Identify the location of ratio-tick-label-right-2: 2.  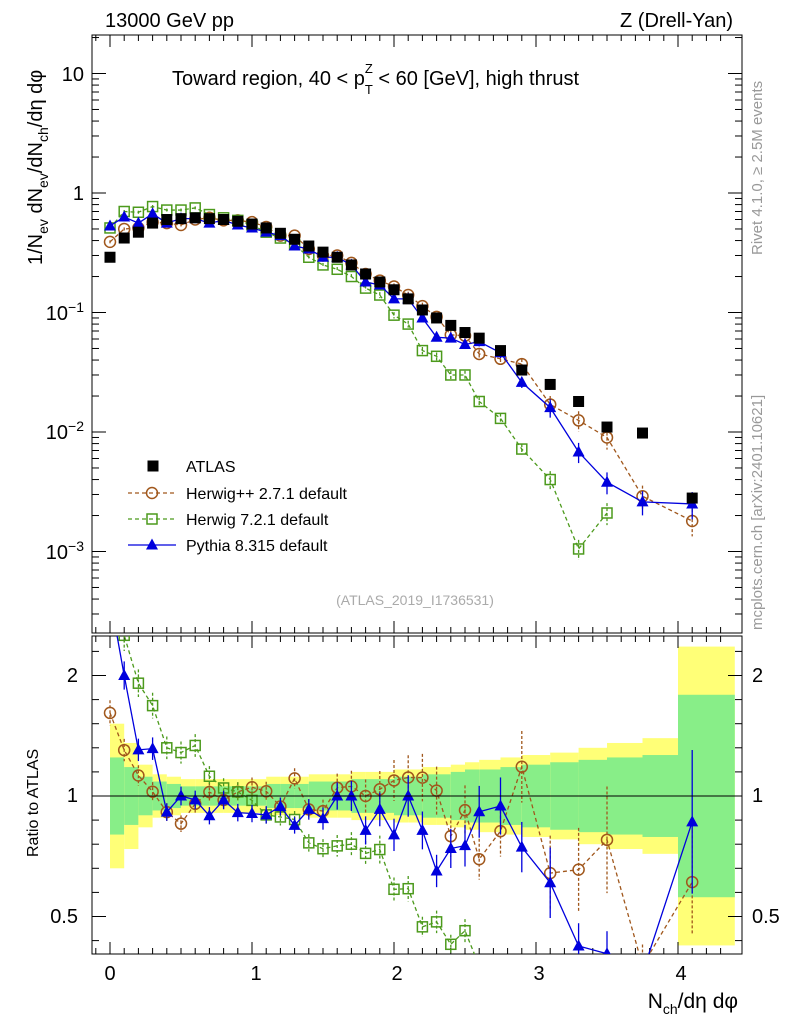
(757, 676).